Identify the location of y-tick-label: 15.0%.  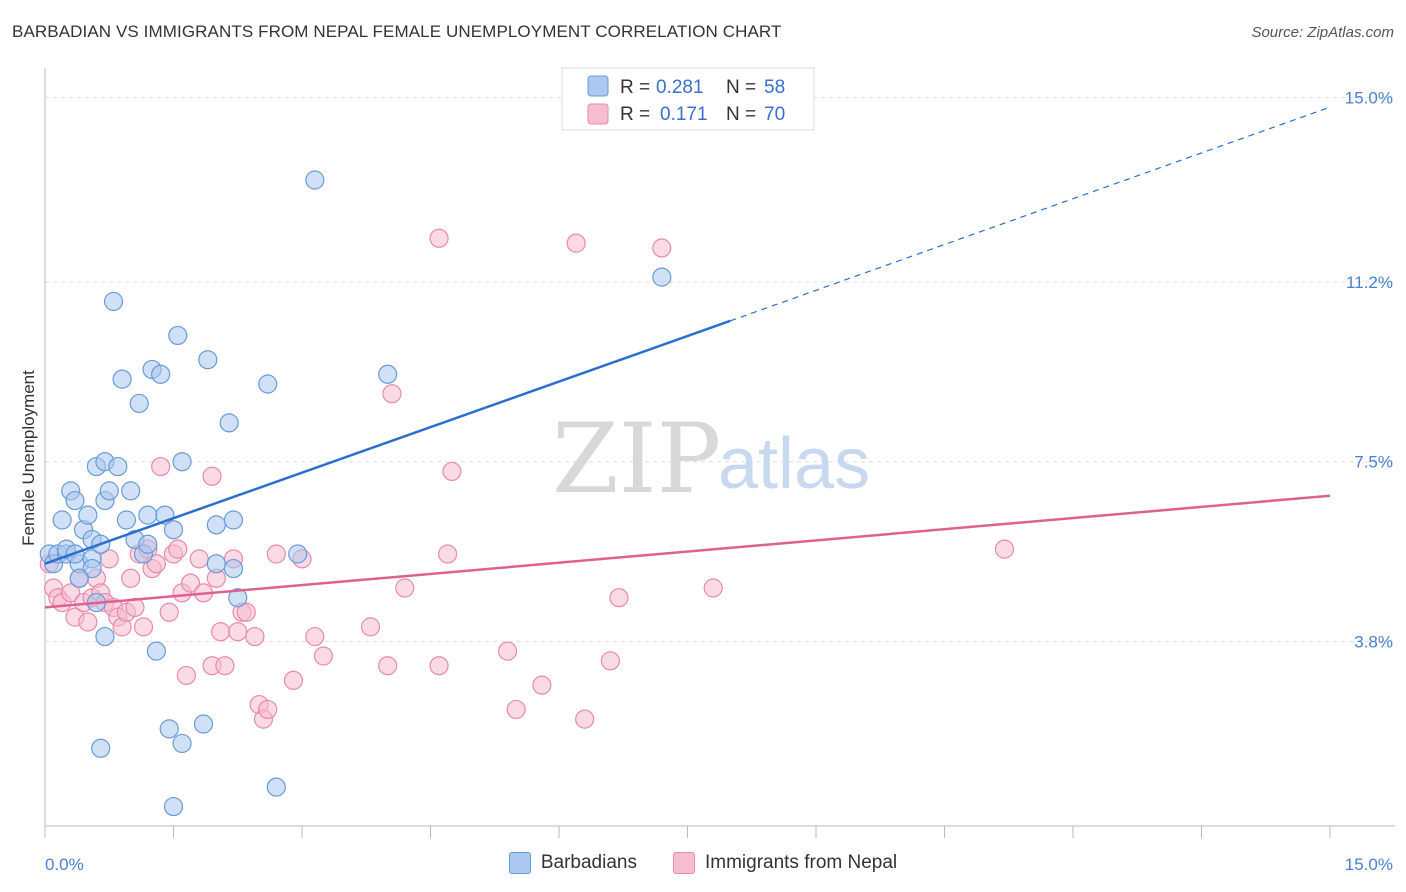
(1369, 97).